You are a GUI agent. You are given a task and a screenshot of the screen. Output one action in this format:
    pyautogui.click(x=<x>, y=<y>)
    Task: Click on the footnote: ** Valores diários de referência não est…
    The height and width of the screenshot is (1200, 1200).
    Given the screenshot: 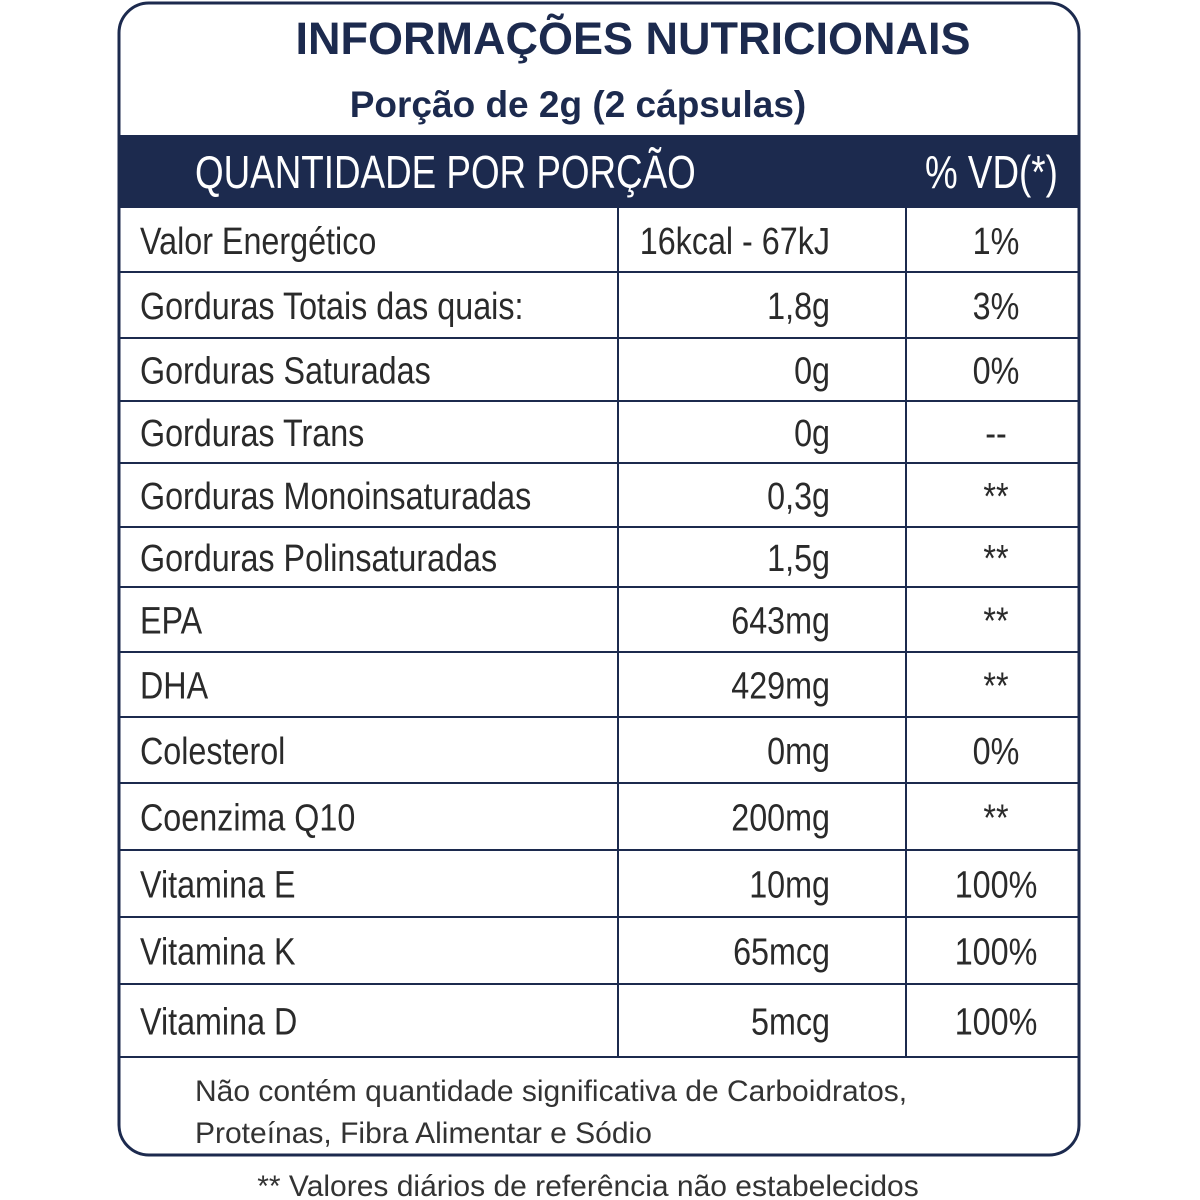 What is the action you would take?
    pyautogui.click(x=588, y=1185)
    